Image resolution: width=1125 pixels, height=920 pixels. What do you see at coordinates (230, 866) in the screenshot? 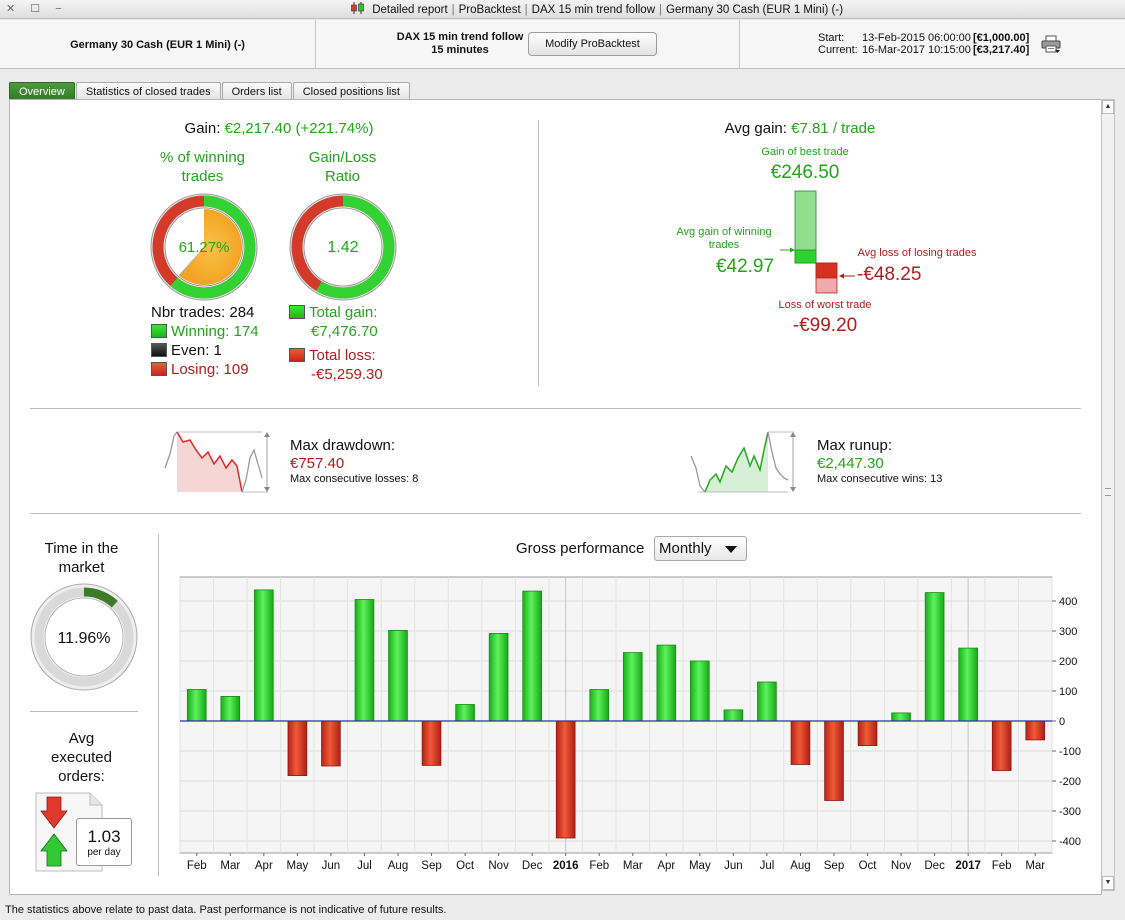
I see `x-tick-label: Mar` at bounding box center [230, 866].